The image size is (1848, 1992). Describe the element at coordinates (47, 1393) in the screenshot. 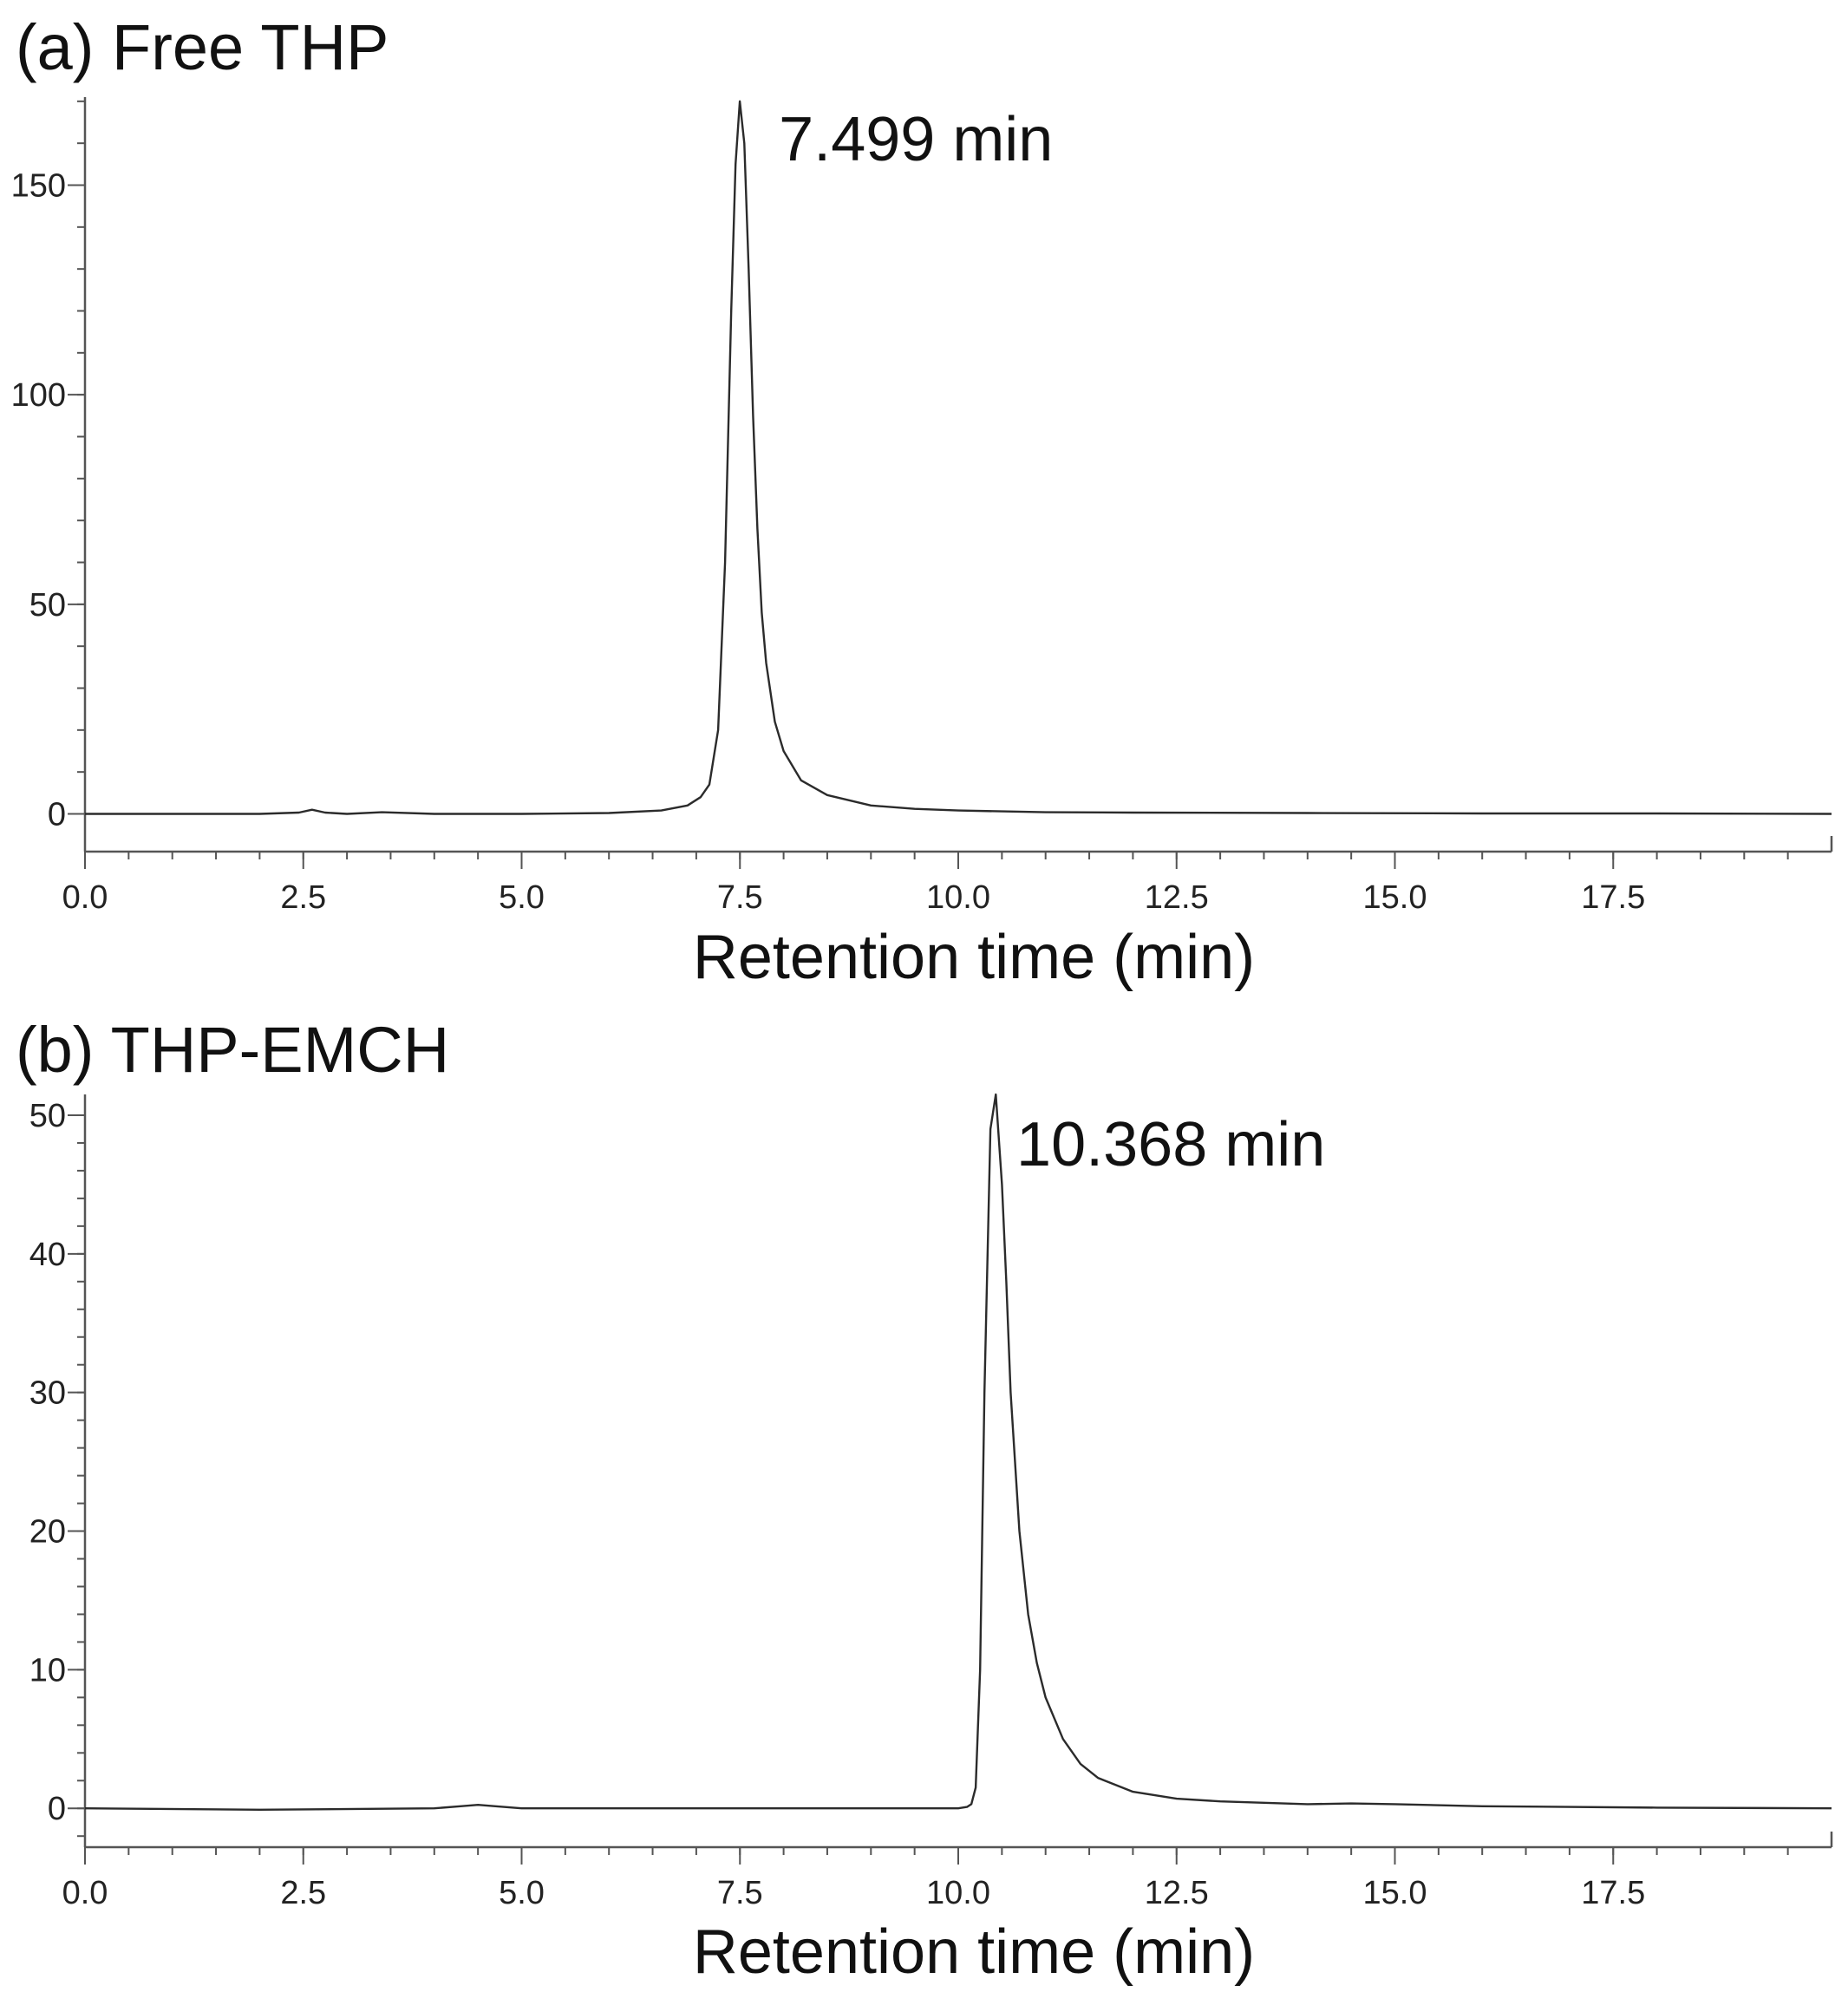

I see `y-tick-label: 30` at that location.